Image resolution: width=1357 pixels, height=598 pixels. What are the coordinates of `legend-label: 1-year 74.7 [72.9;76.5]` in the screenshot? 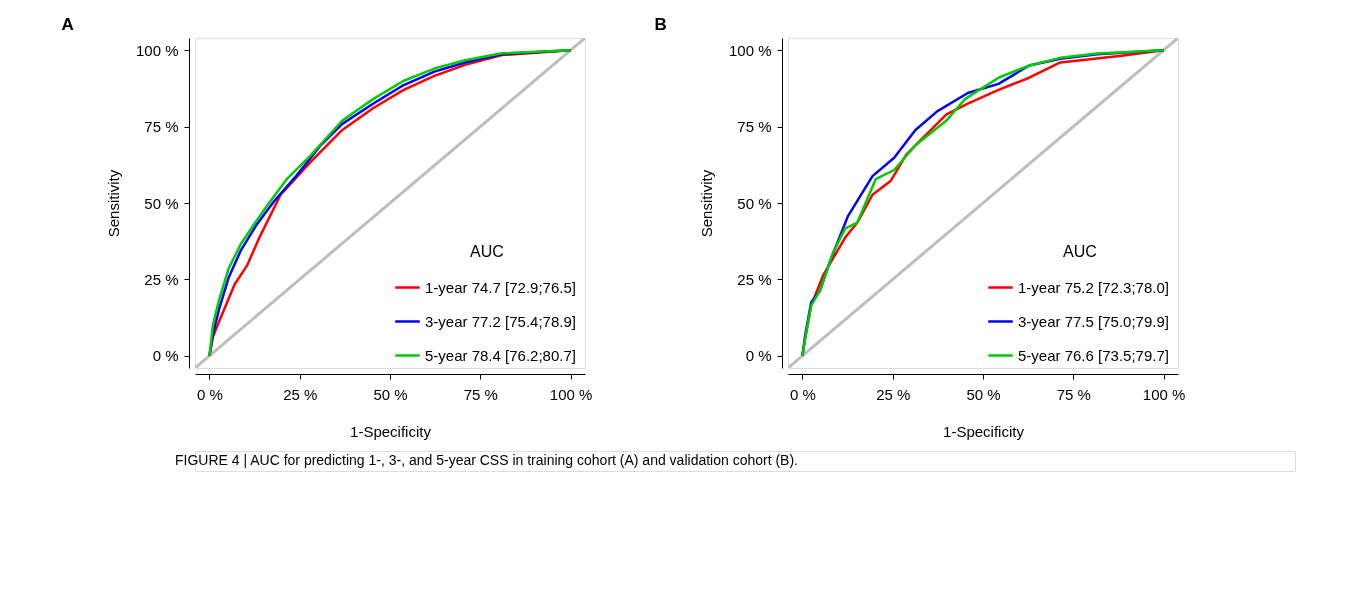 It's located at (500, 287).